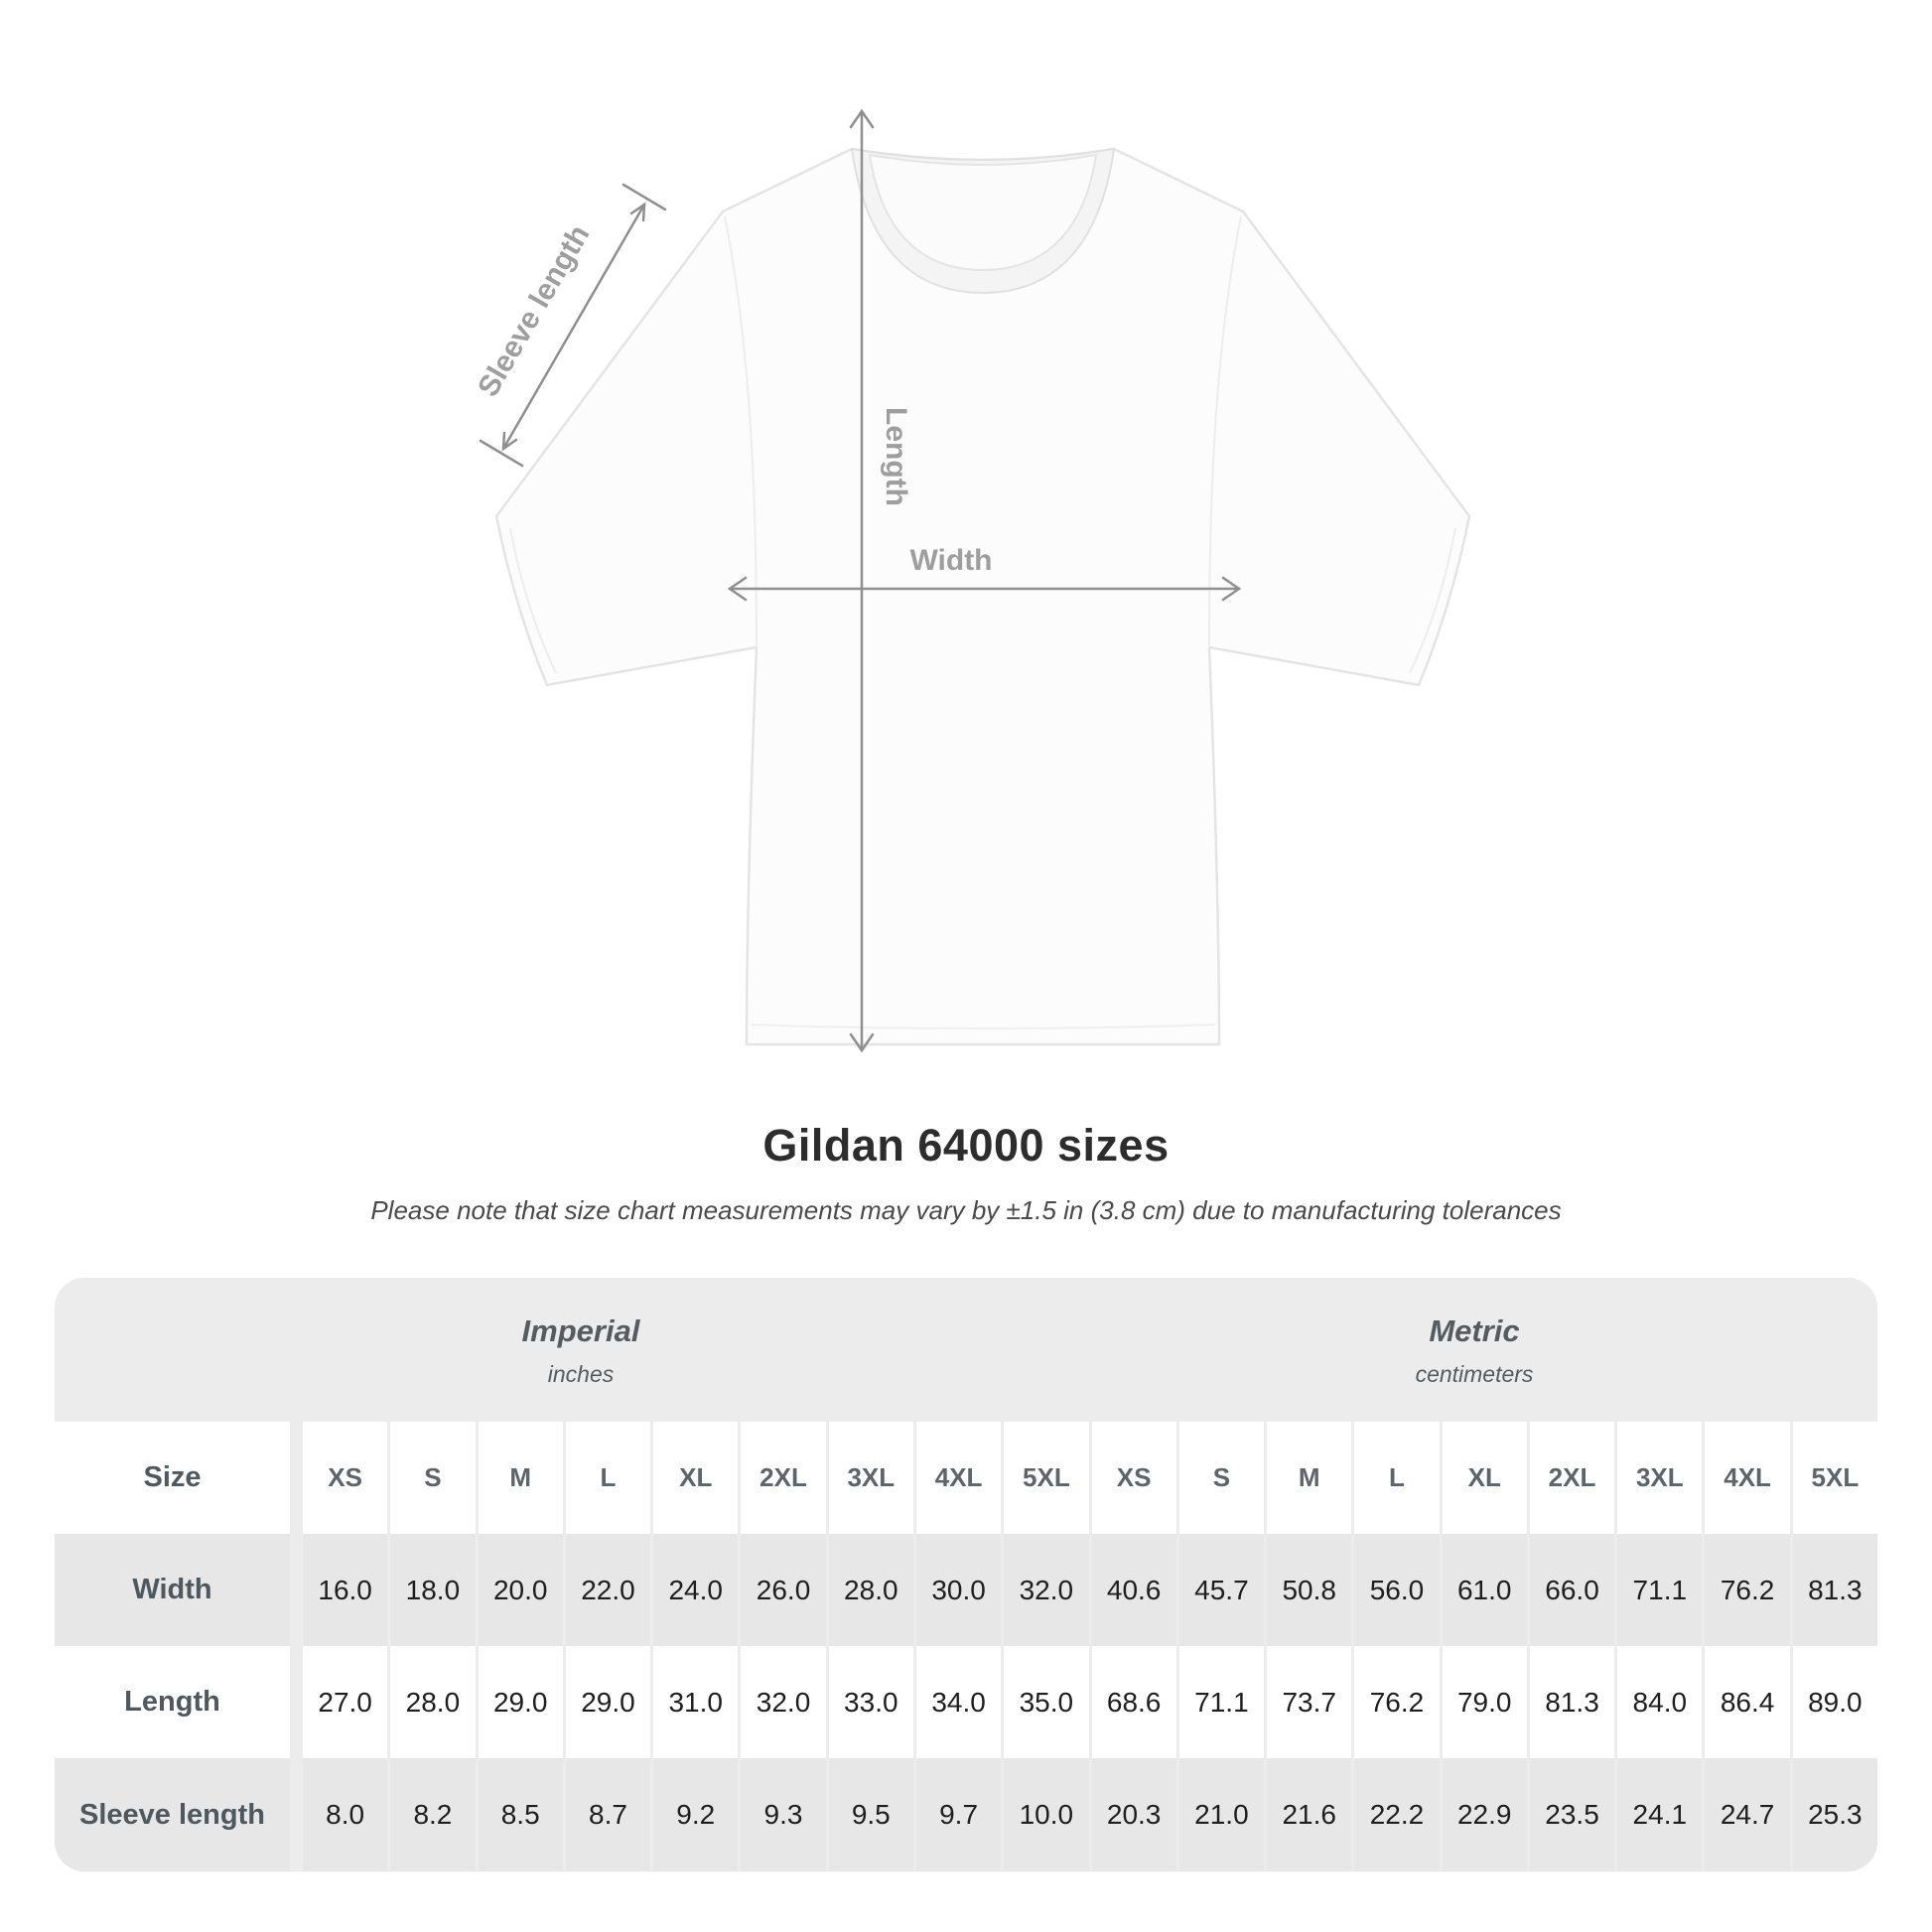 This screenshot has height=1932, width=1932. What do you see at coordinates (1310, 1590) in the screenshot?
I see `measurement-cell: 50.8` at bounding box center [1310, 1590].